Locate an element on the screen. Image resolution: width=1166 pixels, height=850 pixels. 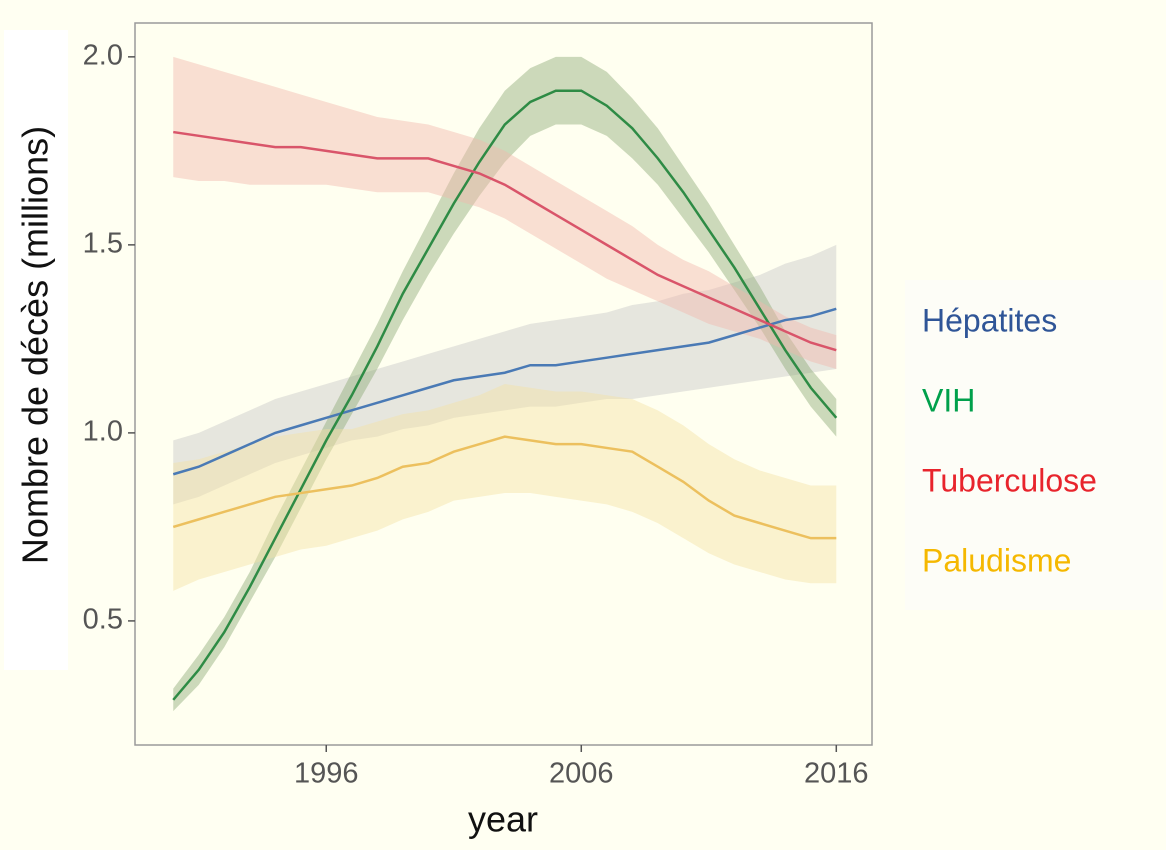
x-tick-label: 2006 is located at coordinates (581, 774).